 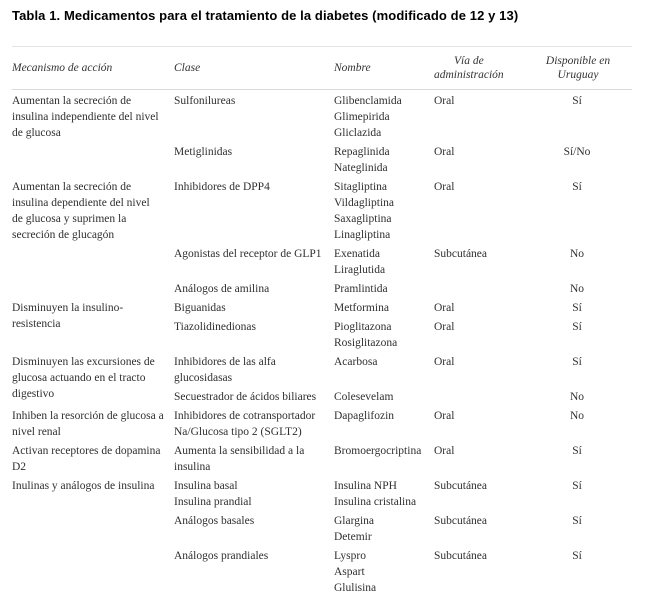 I want to click on name-cell: Exenatida Liraglutida, so click(x=360, y=262).